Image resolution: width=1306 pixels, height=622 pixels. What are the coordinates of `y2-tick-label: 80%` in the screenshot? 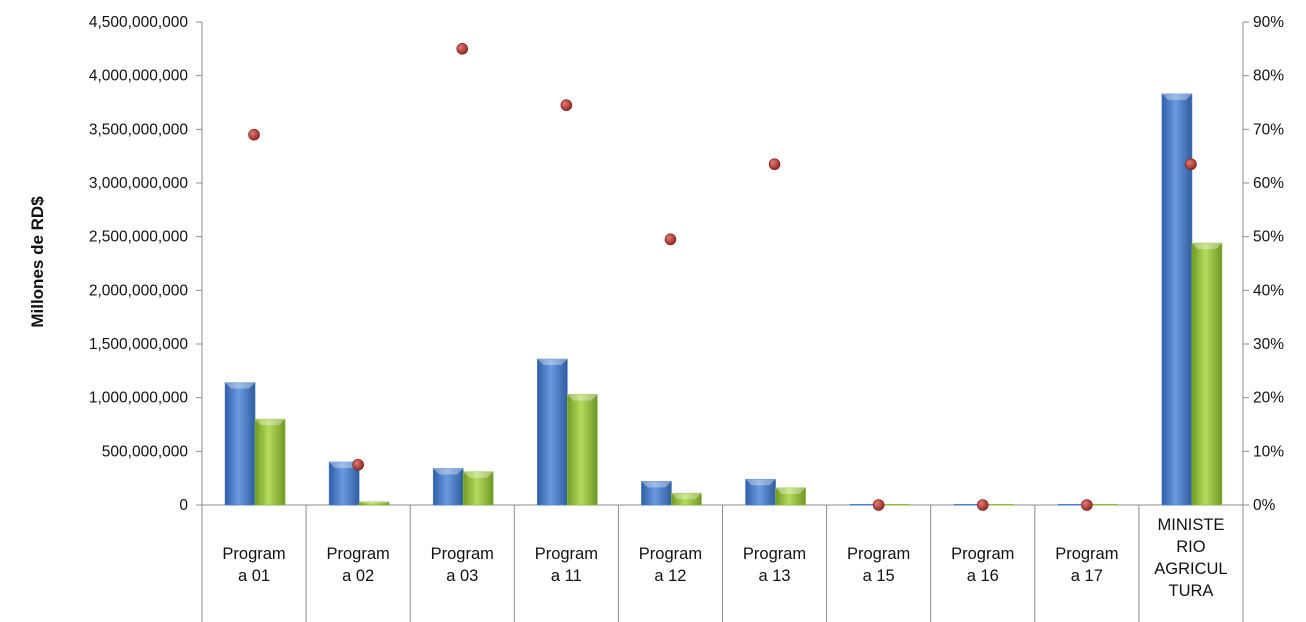 It's located at (1268, 76).